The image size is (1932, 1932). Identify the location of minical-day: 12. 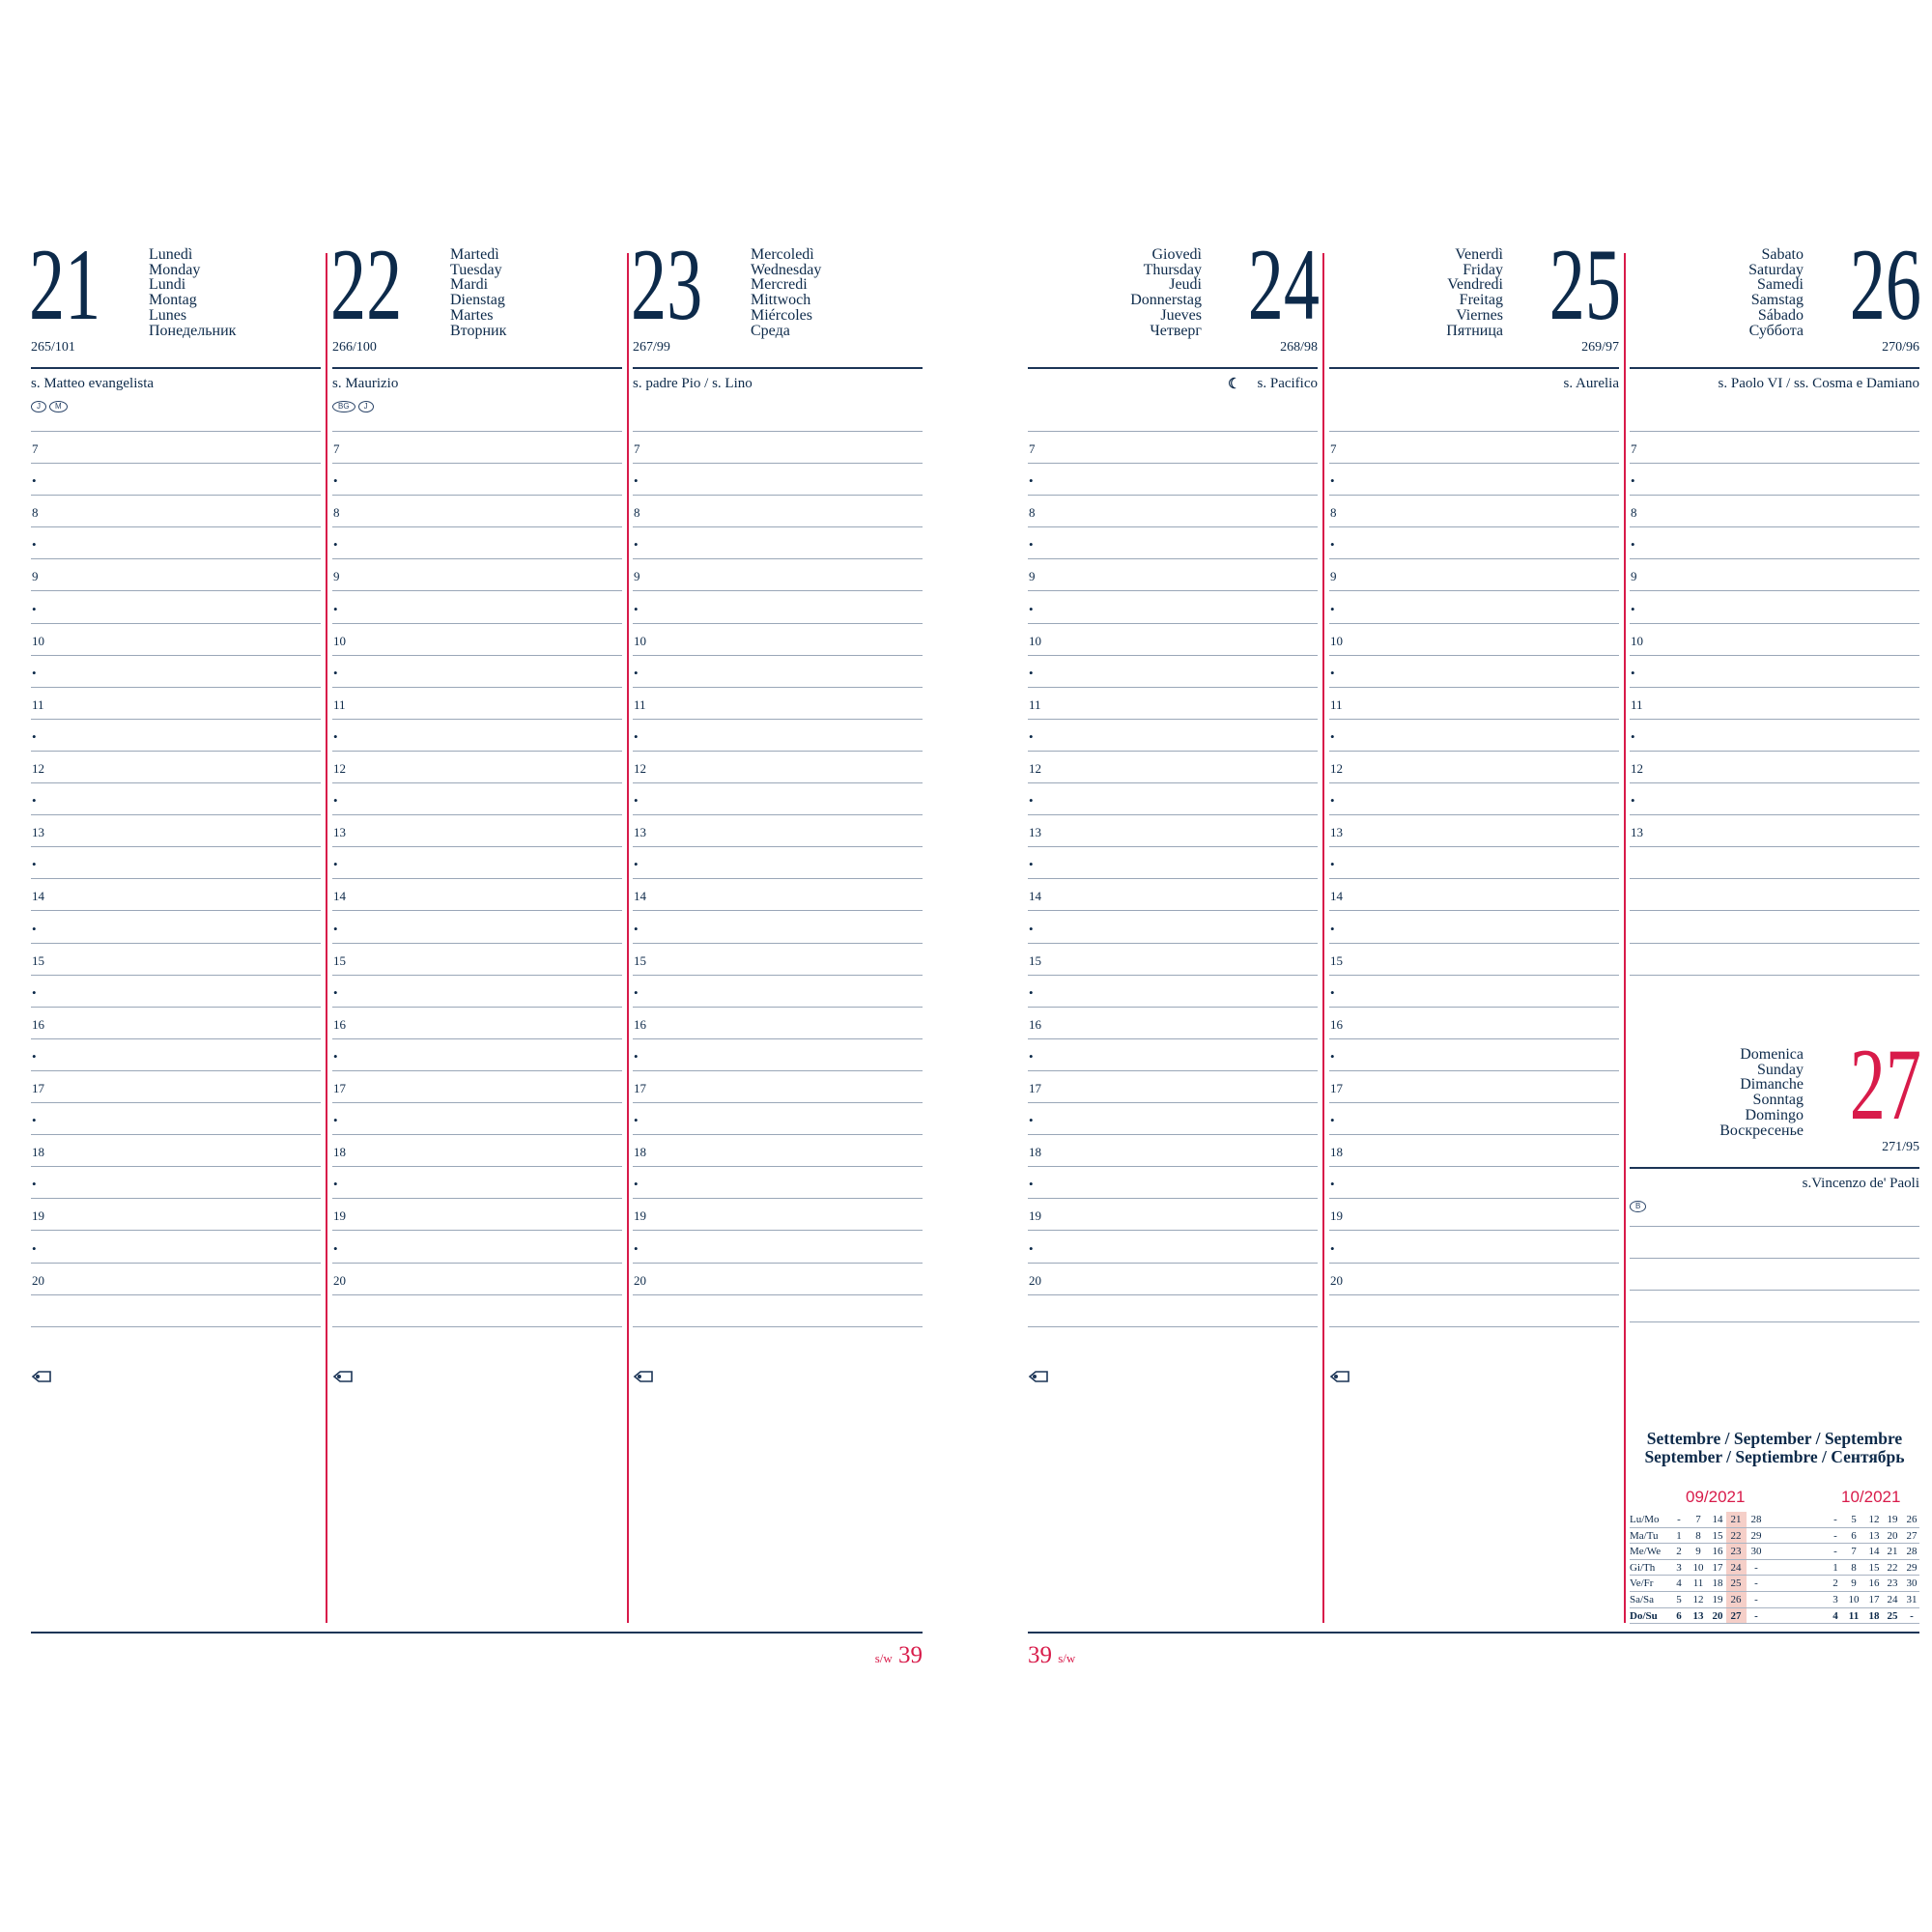
(1698, 1599).